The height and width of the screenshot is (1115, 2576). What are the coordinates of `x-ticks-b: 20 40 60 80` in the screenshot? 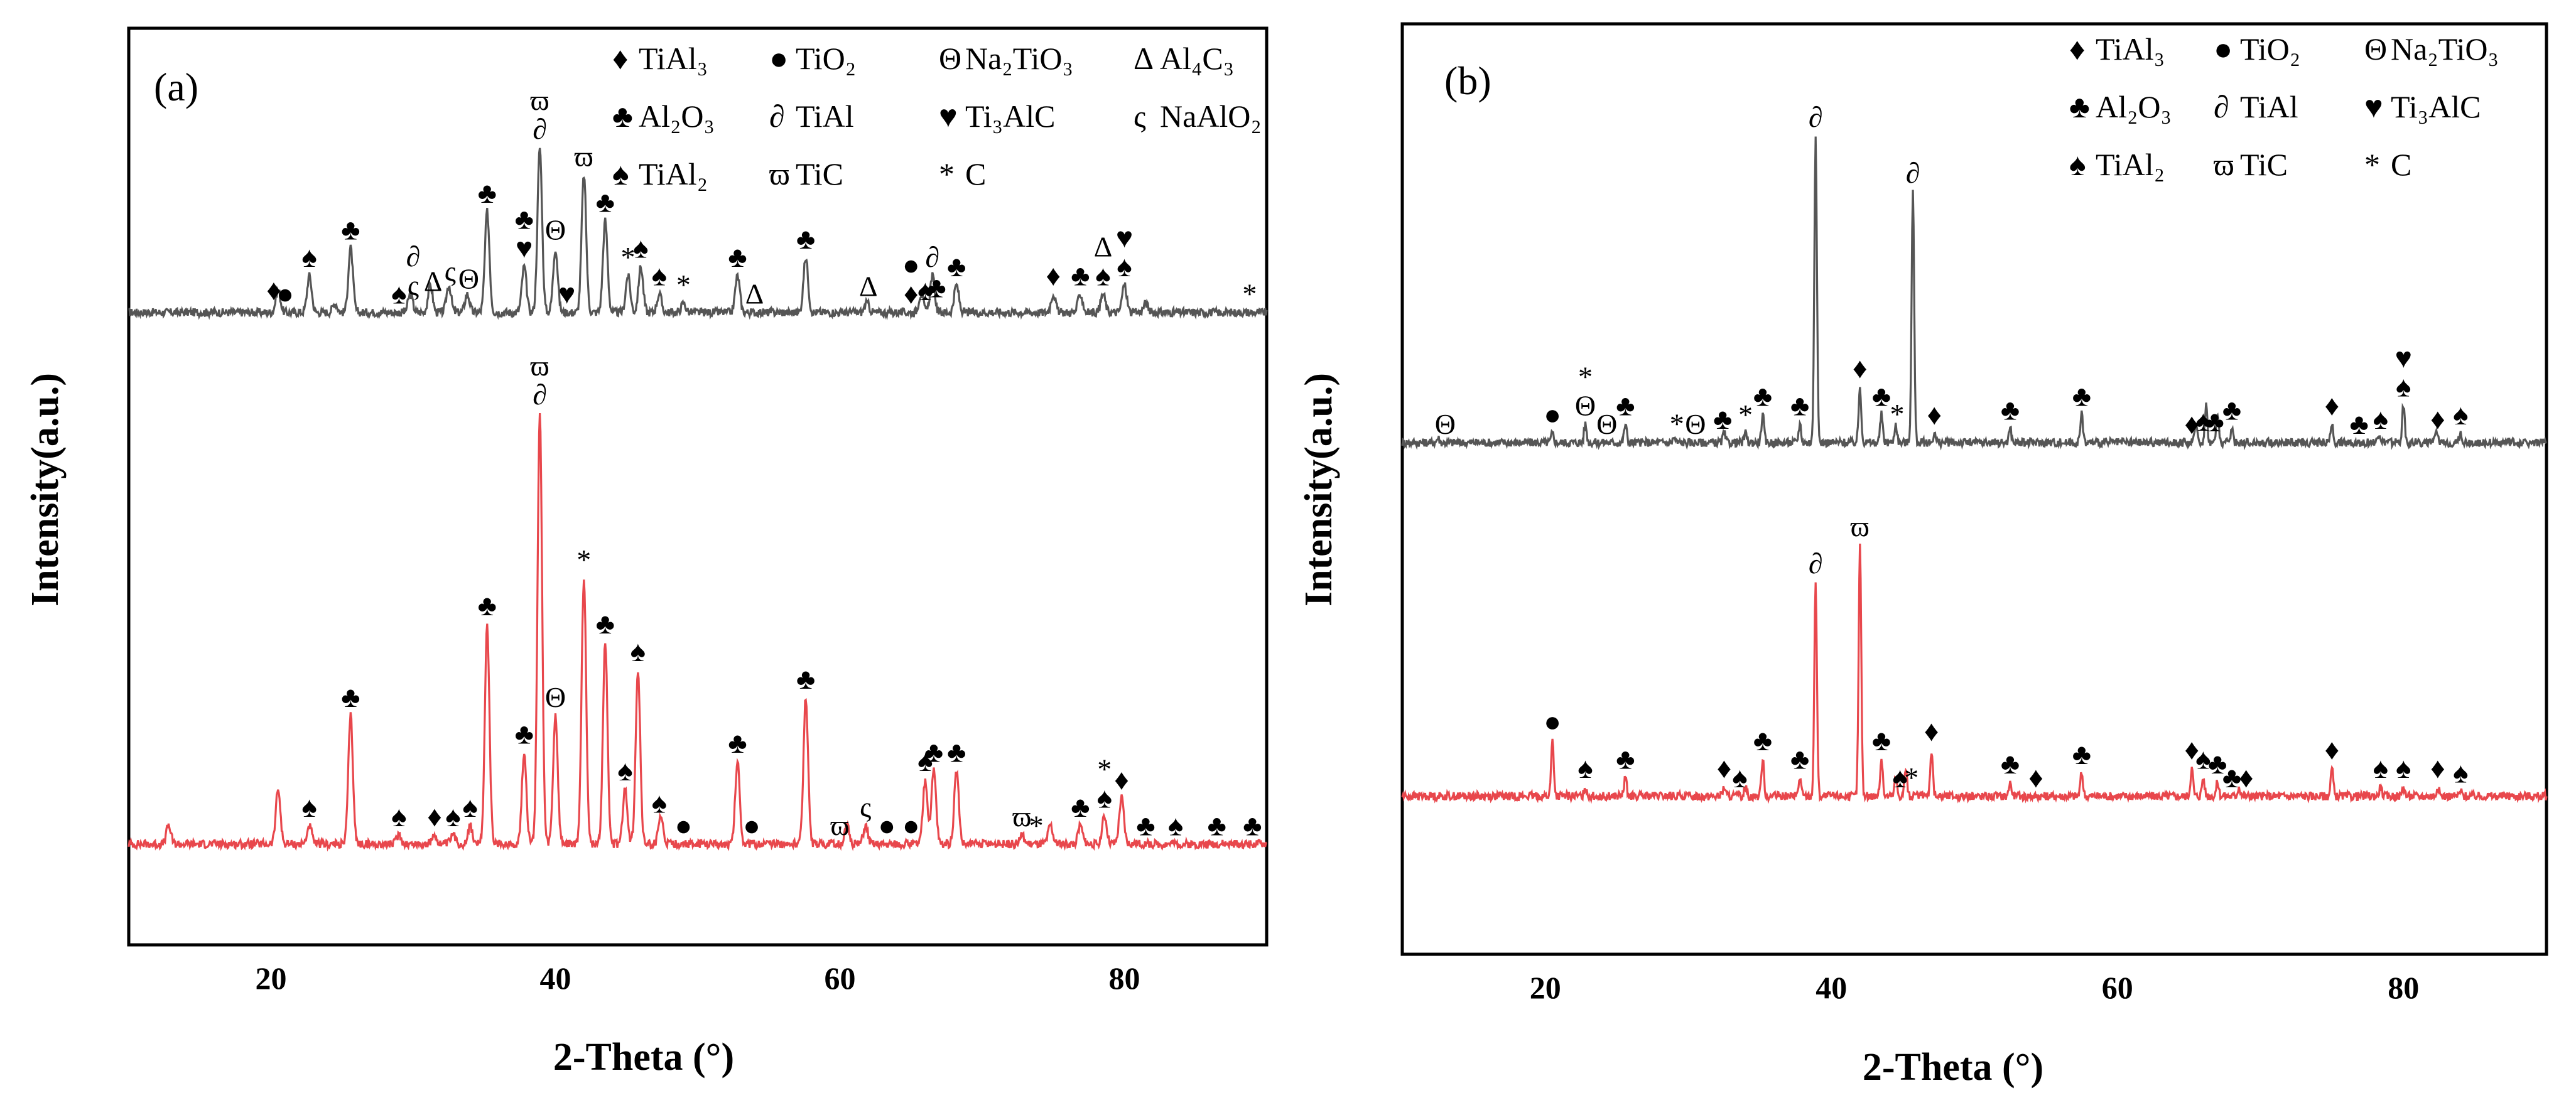 It's located at (1975, 987).